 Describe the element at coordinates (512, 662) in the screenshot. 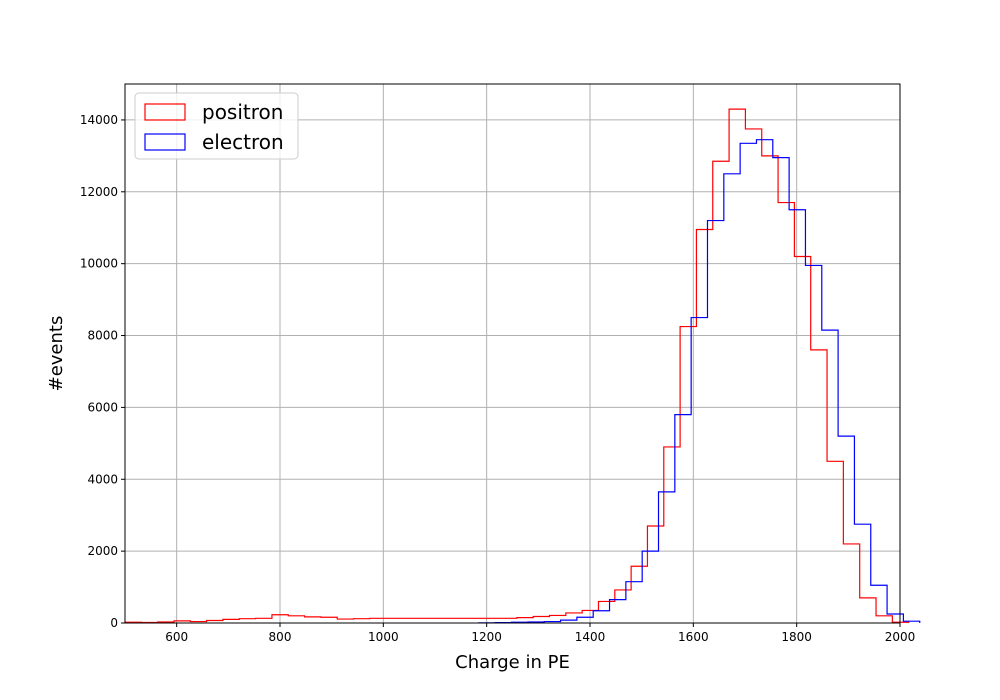

I see `x-axis-title: Charge in PE` at that location.